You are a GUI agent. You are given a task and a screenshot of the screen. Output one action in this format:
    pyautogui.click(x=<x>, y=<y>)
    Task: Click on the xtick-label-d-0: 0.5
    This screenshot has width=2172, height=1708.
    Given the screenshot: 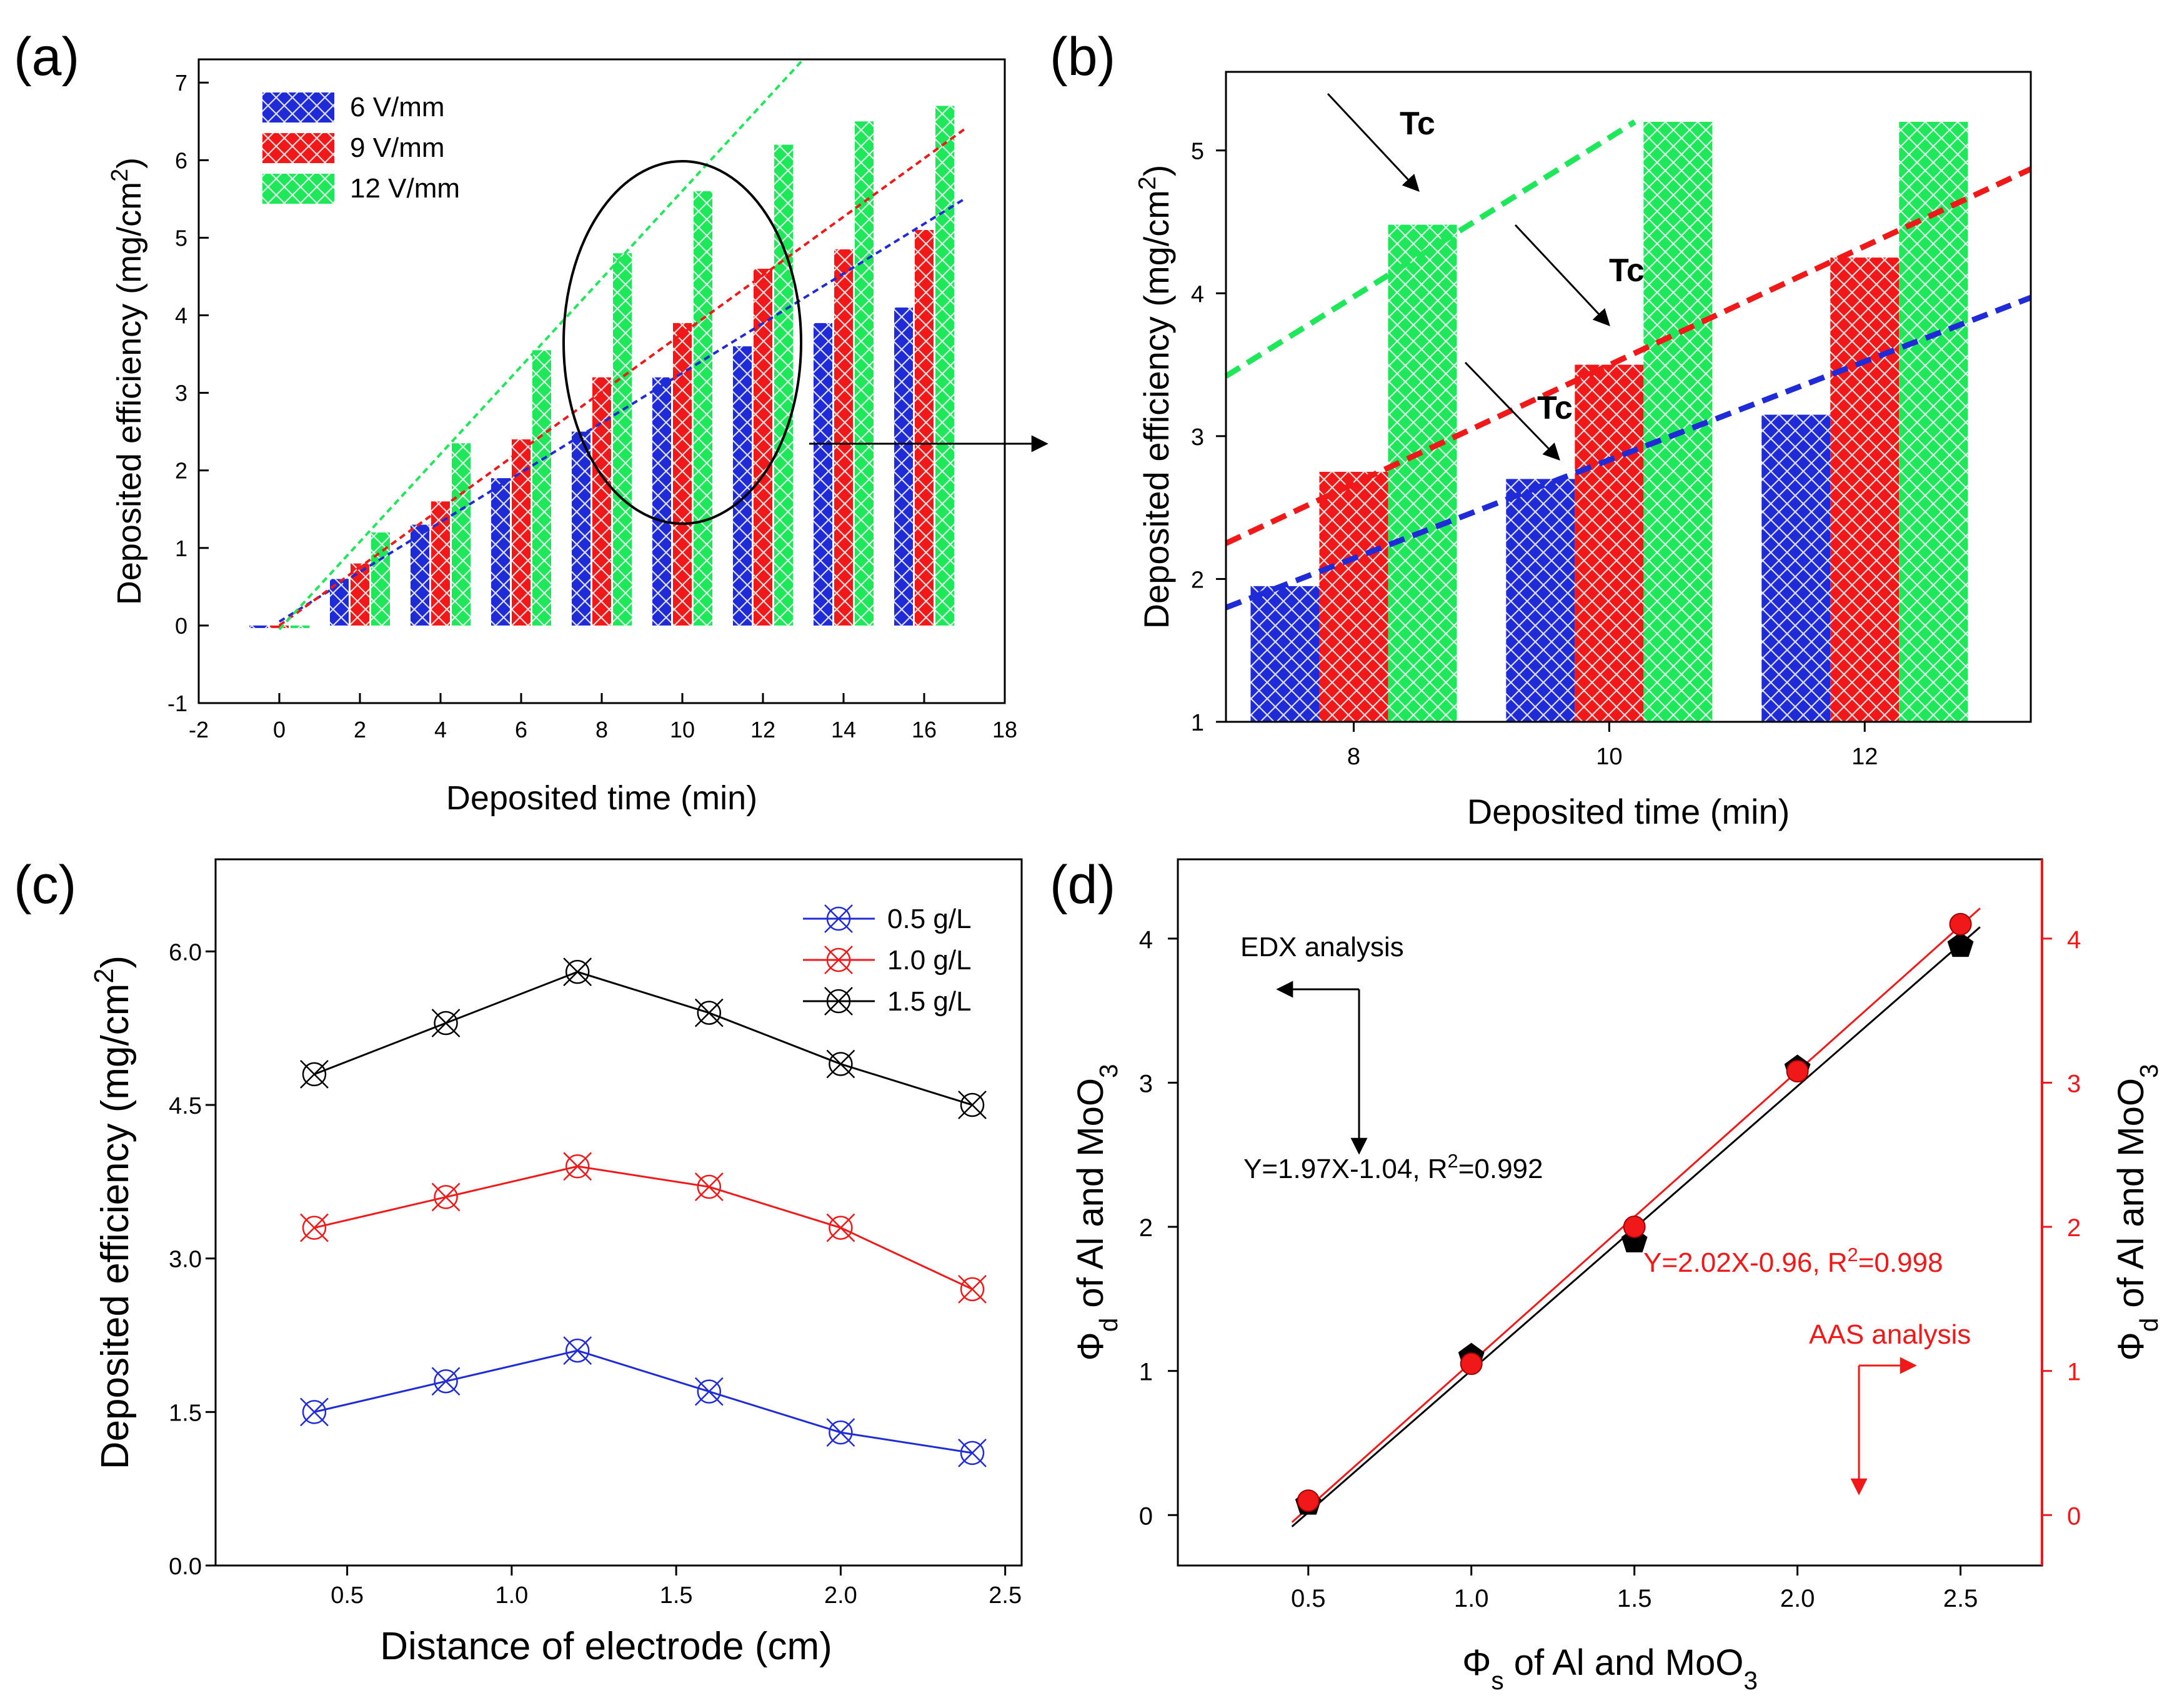 What is the action you would take?
    pyautogui.click(x=1308, y=1598)
    